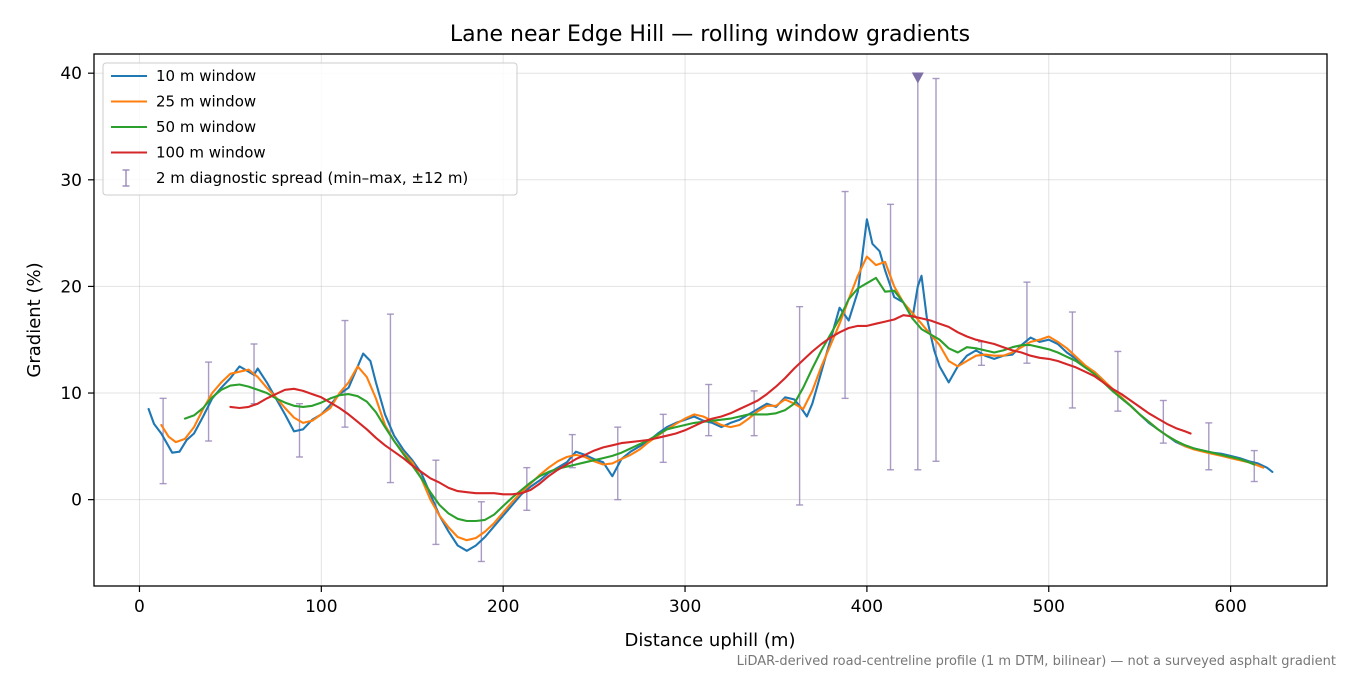  I want to click on y-tick-label: 20, so click(71, 287).